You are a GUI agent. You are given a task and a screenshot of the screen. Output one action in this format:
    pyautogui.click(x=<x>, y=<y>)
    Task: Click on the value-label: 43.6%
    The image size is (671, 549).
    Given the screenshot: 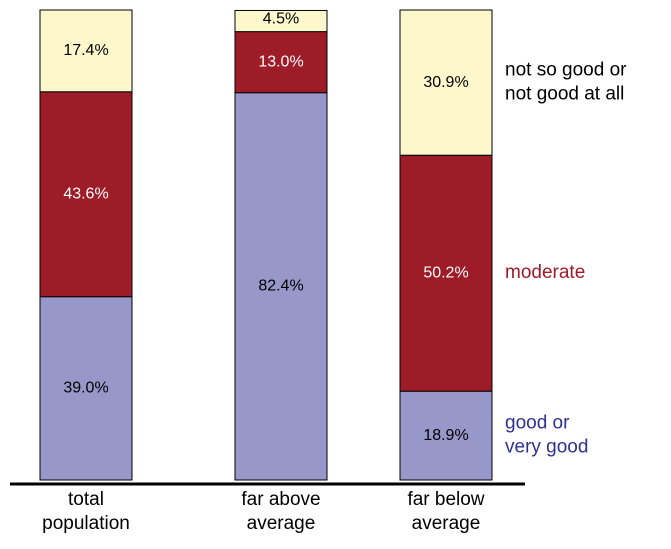 What is the action you would take?
    pyautogui.click(x=85, y=193)
    